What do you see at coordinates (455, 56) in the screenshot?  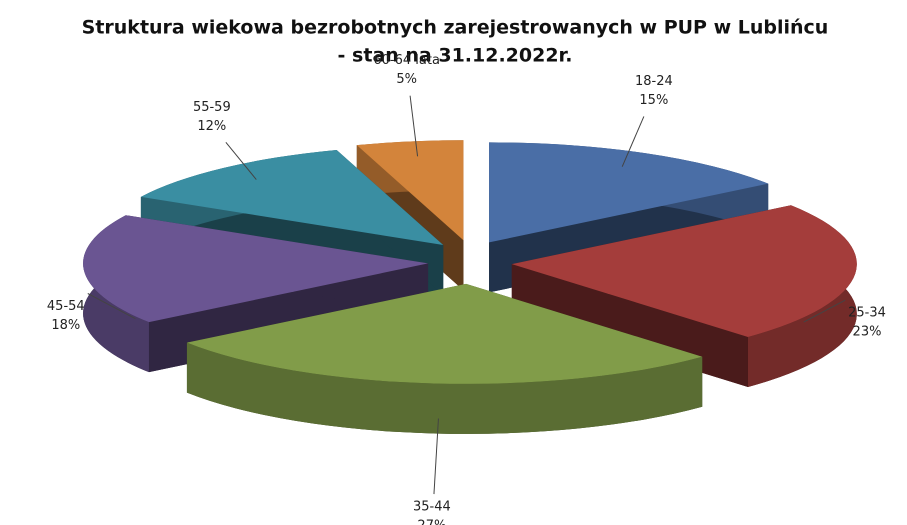 I see `chart-title: - stan na 31.12.2022r.` at bounding box center [455, 56].